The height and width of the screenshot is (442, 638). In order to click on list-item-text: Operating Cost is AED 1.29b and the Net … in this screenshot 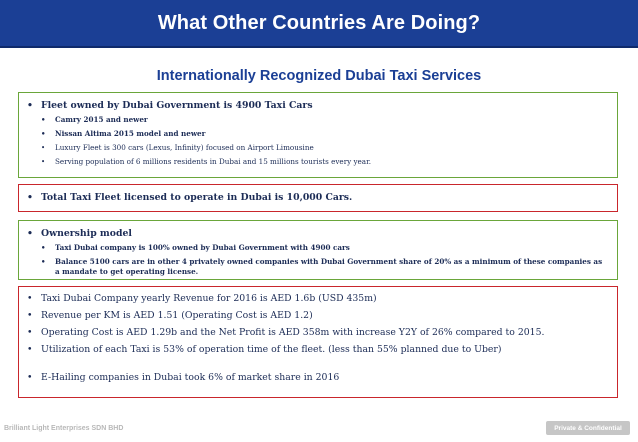, I will do `click(293, 332)`.